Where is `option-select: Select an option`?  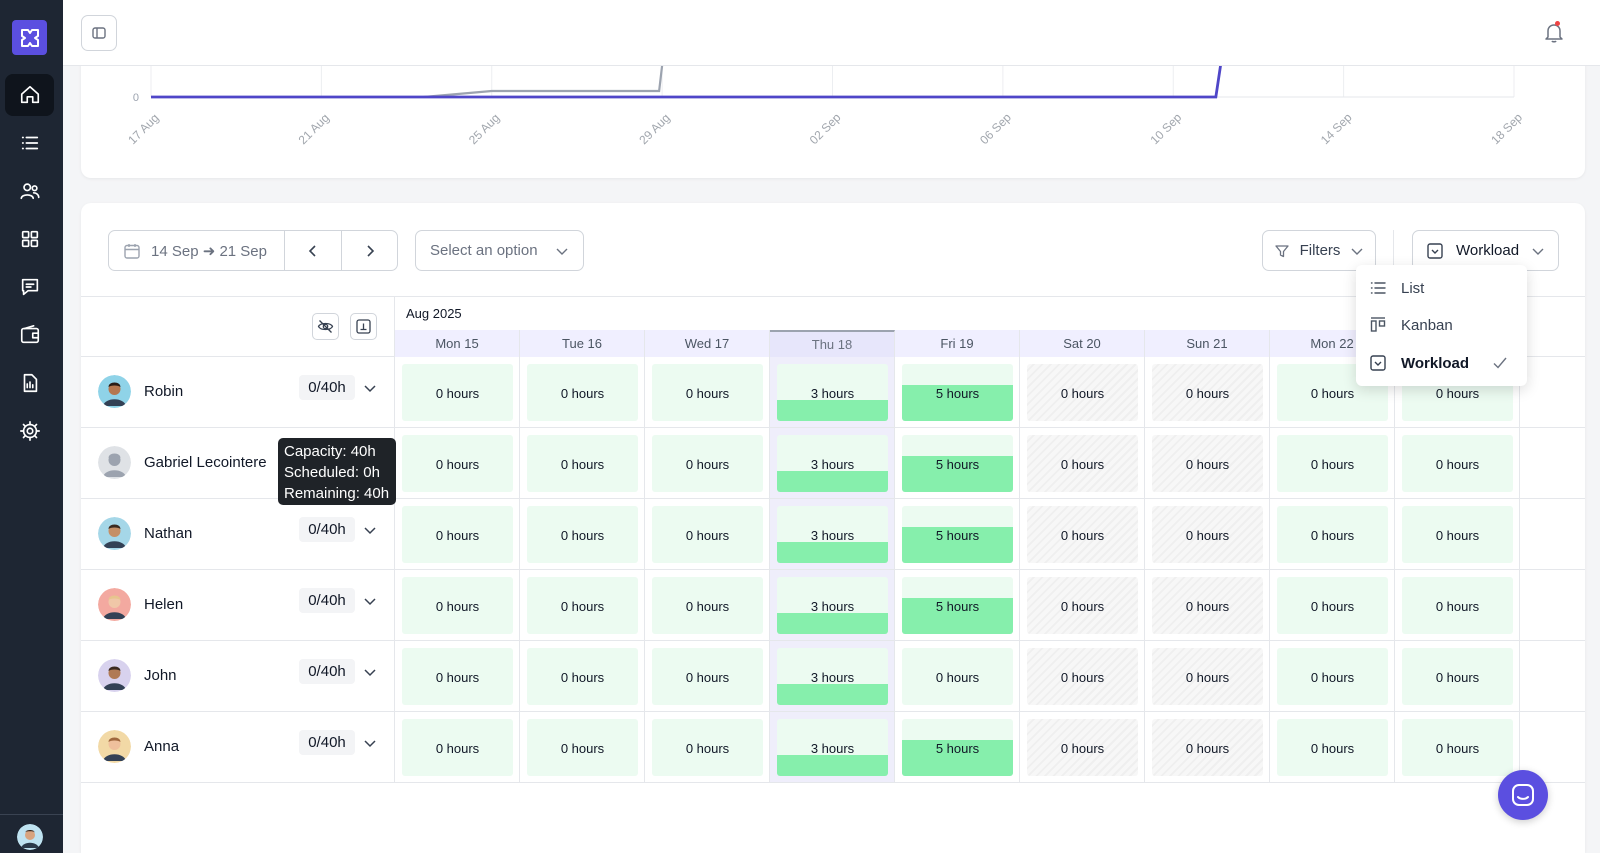 option-select: Select an option is located at coordinates (499, 250).